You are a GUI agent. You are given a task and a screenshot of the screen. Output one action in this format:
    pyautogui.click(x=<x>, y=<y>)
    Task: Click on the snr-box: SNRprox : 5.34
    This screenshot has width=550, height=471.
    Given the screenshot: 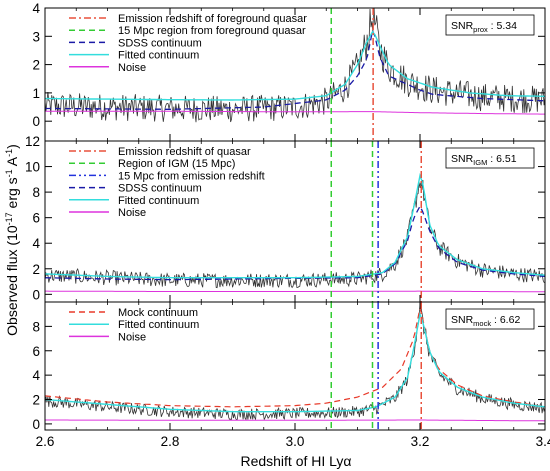 What is the action you would take?
    pyautogui.click(x=490, y=25)
    